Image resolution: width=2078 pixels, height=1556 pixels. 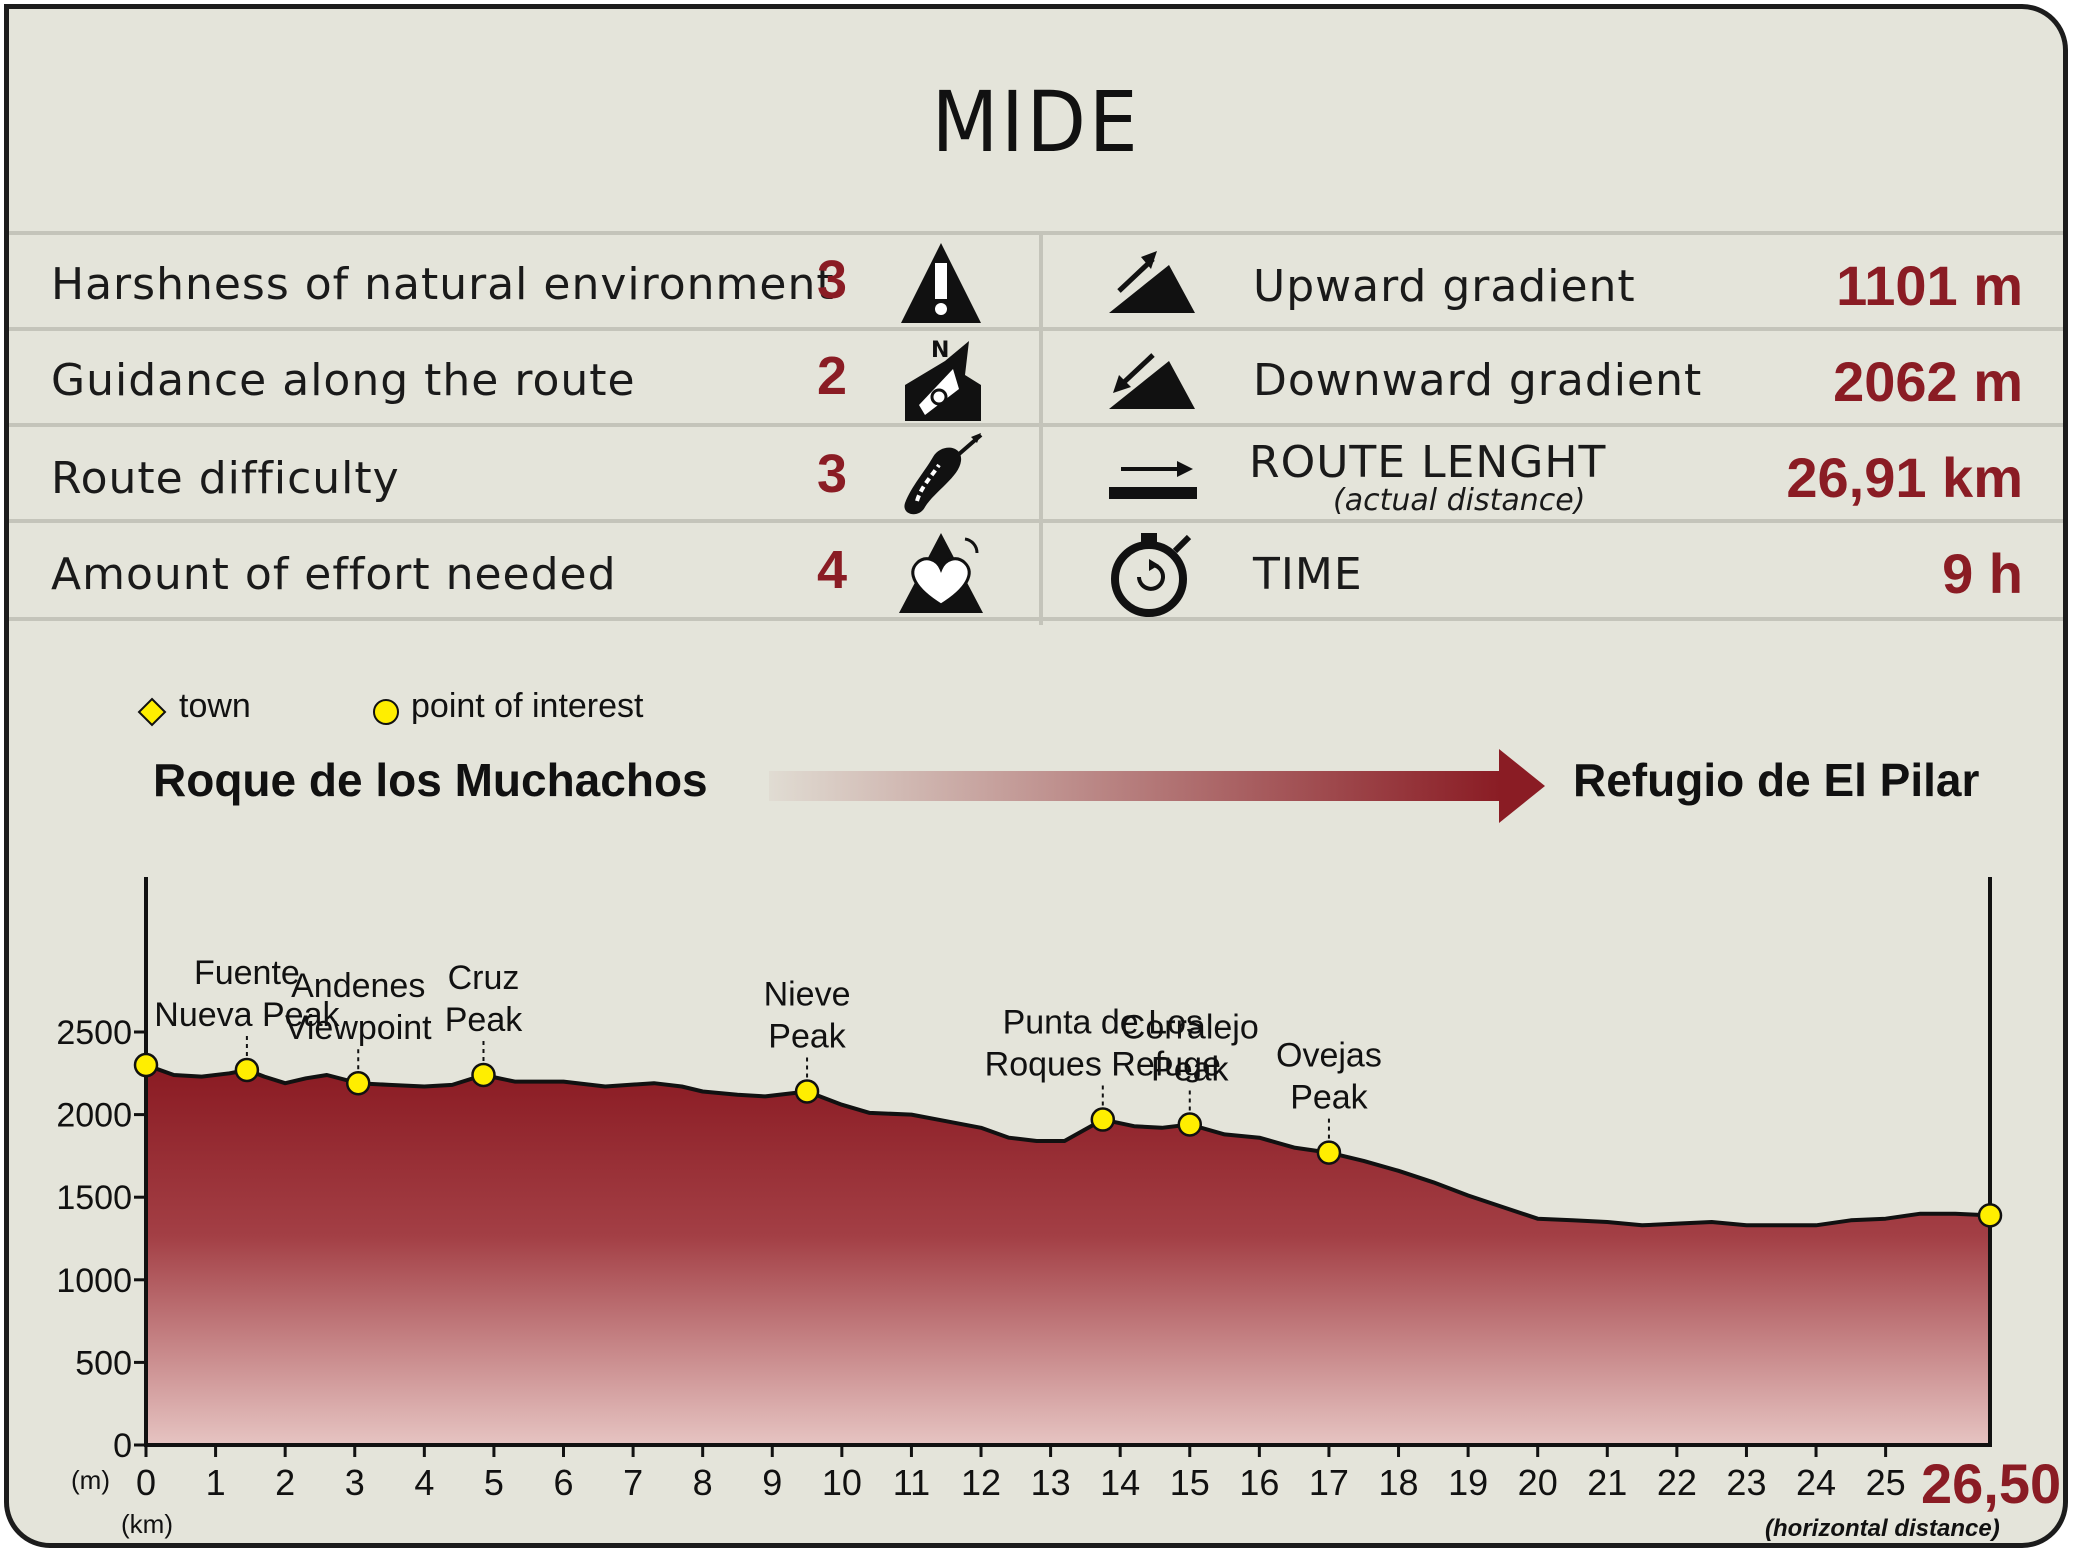 I want to click on y-axis-unit: (m), so click(x=90, y=1480).